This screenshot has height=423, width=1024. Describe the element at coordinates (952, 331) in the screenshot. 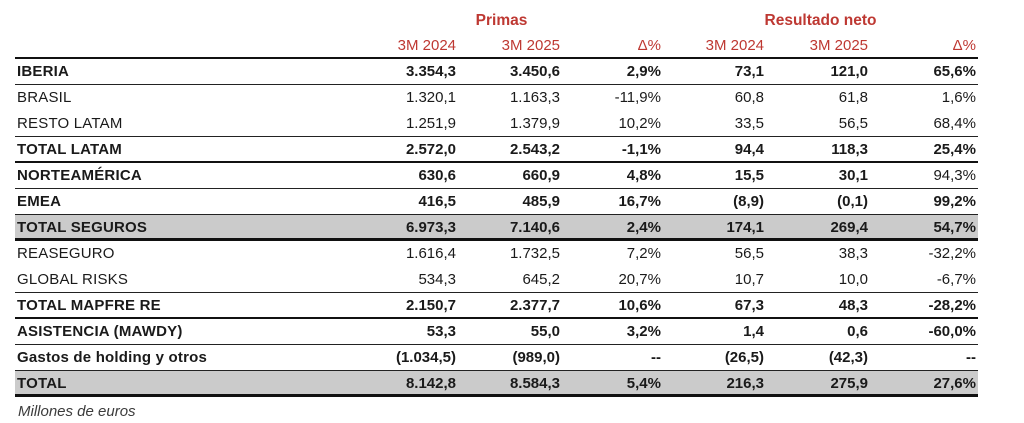

I see `cell-value: -60,0%` at that location.